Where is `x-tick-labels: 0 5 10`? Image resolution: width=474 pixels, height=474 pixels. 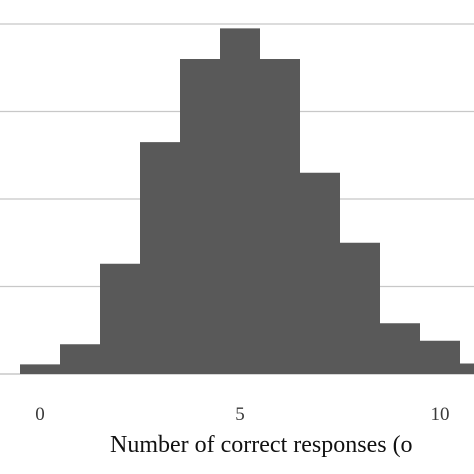 x-tick-labels: 0 5 10 is located at coordinates (242, 414).